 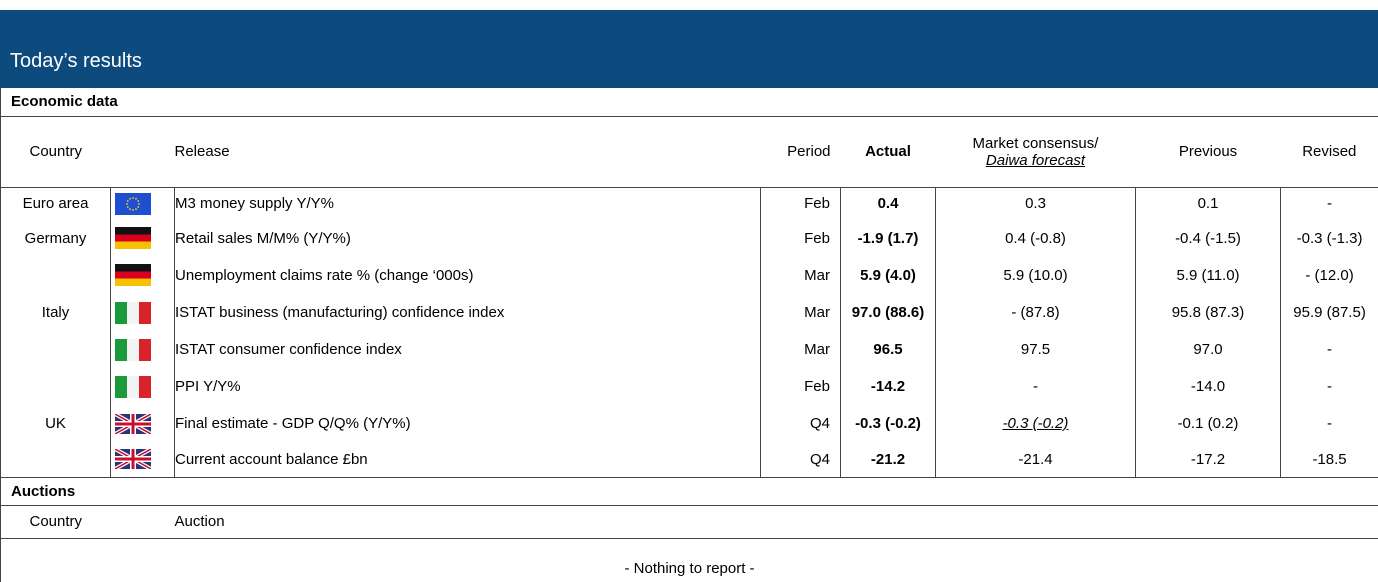 What do you see at coordinates (468, 349) in the screenshot?
I see `release-cell: ISTAT consumer confidence index` at bounding box center [468, 349].